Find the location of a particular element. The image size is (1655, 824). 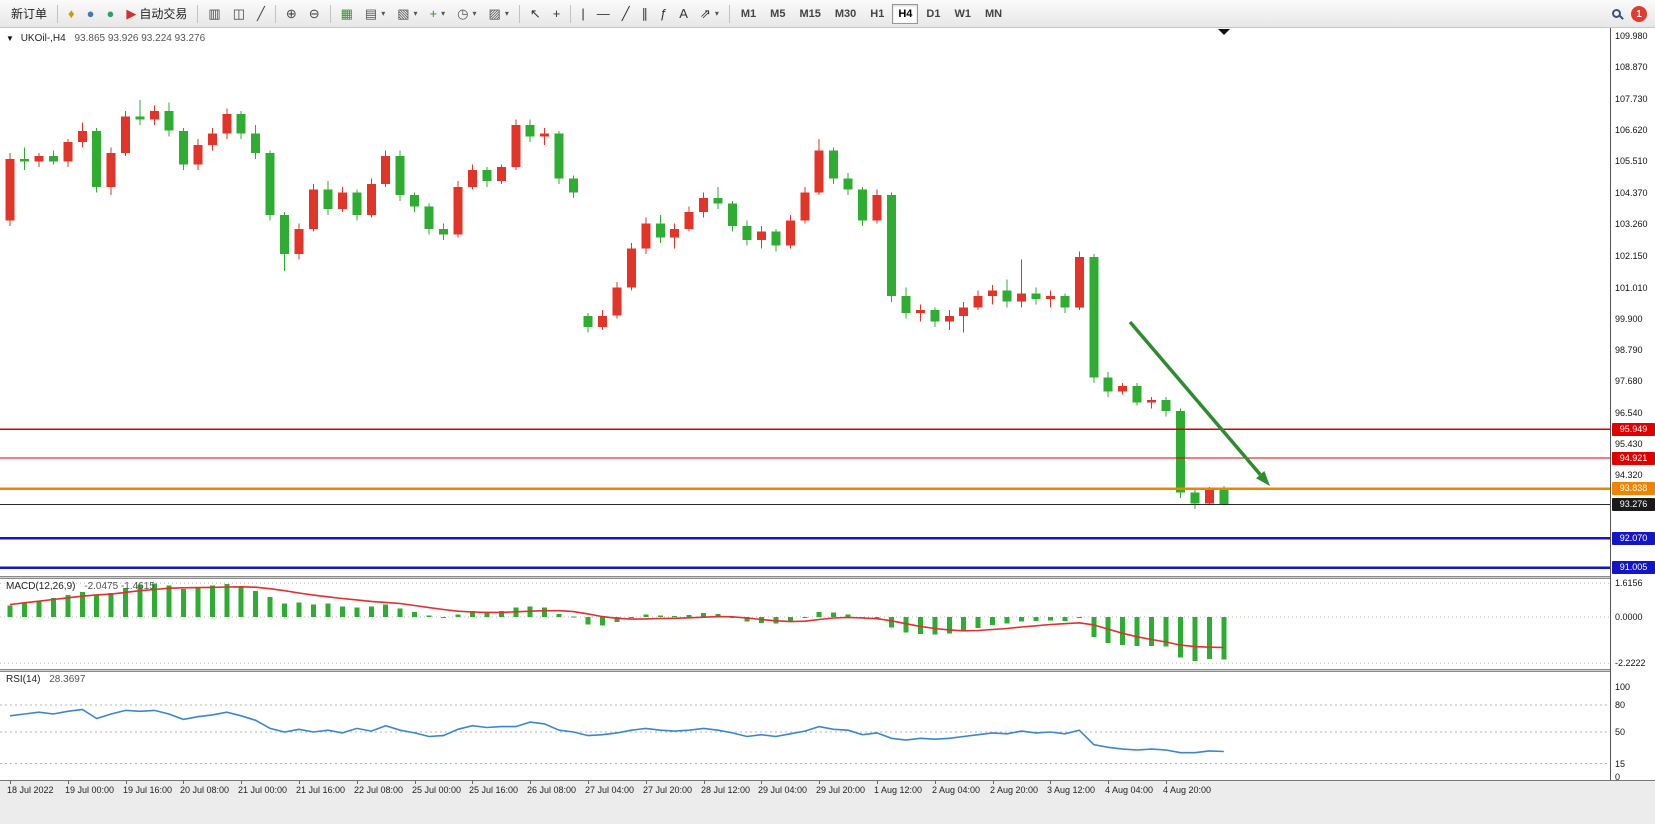

line-chart-icon: ╱ is located at coordinates (261, 14).